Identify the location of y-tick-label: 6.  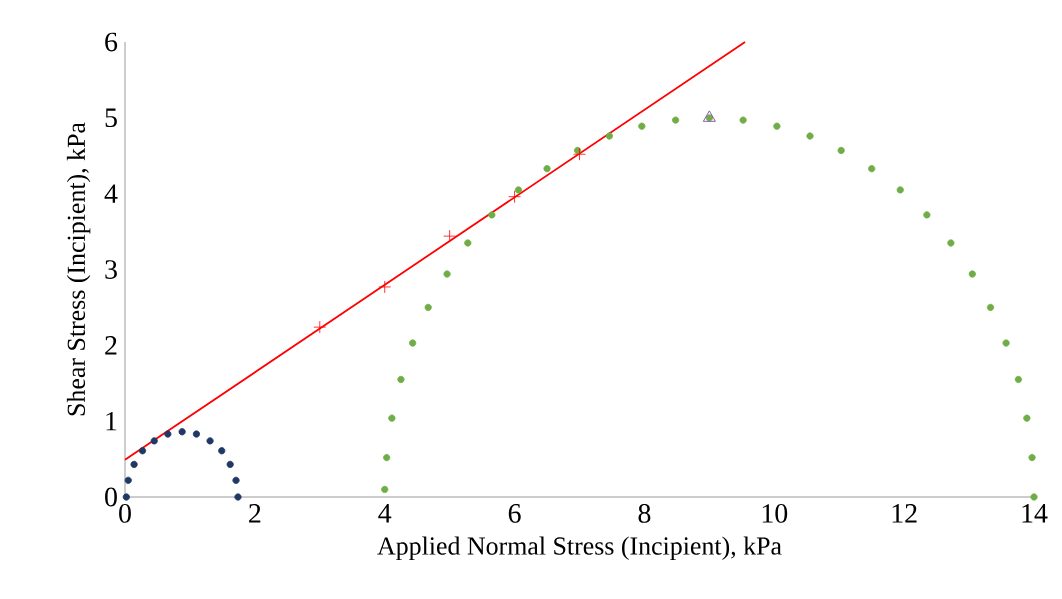
(111, 42).